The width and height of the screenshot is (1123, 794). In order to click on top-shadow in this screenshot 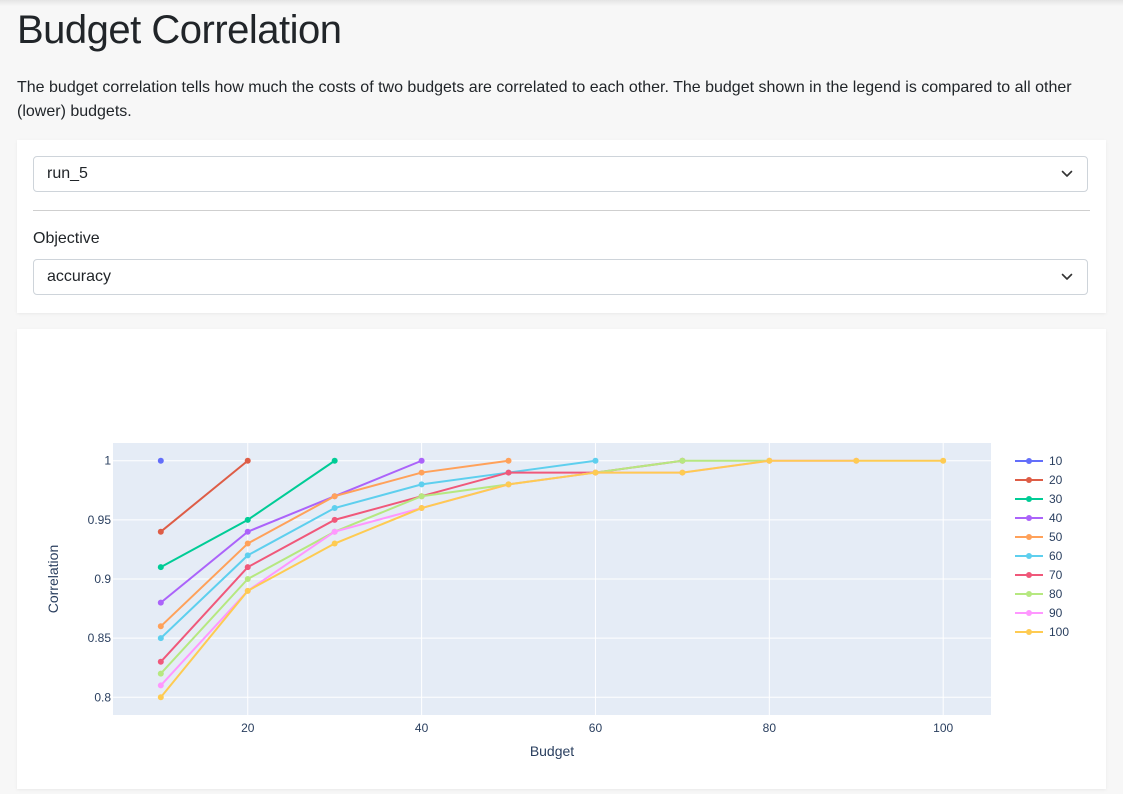, I will do `click(561, 3)`.